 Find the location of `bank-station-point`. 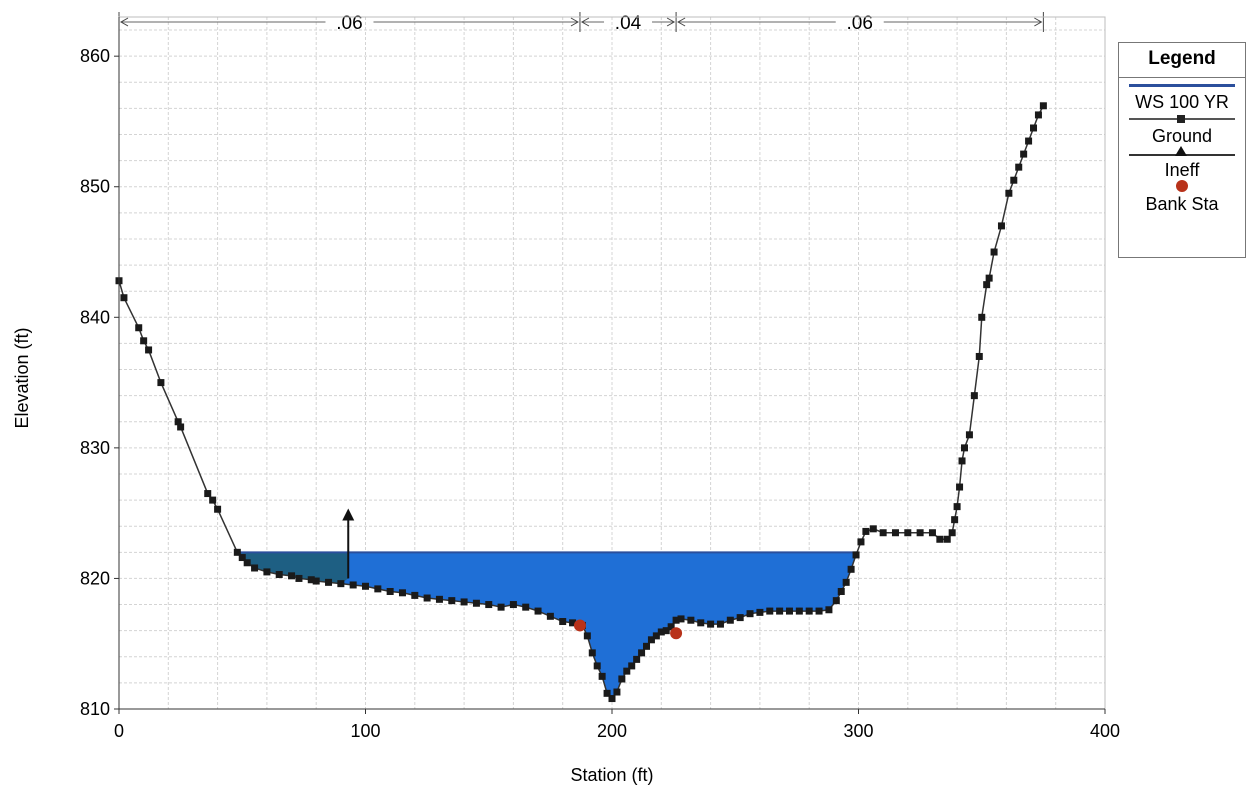

bank-station-point is located at coordinates (579, 625).